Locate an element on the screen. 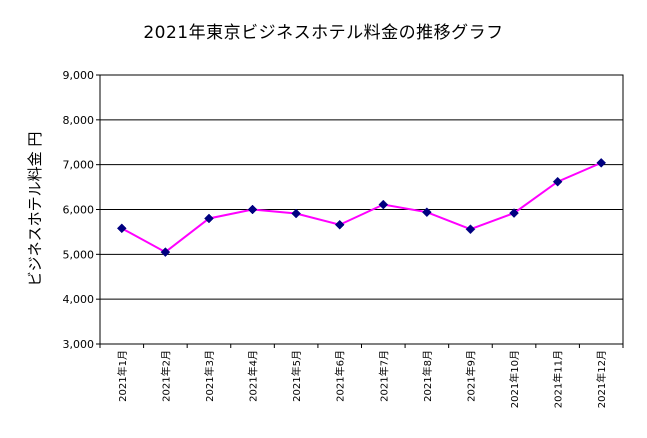  x-tick-label: 2021年3月 is located at coordinates (209, 376).